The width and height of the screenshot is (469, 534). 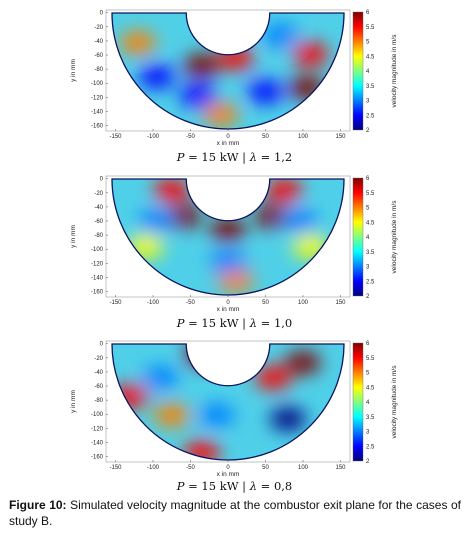 I want to click on colorbar-label: velocity magnitude in m/s, so click(x=394, y=237).